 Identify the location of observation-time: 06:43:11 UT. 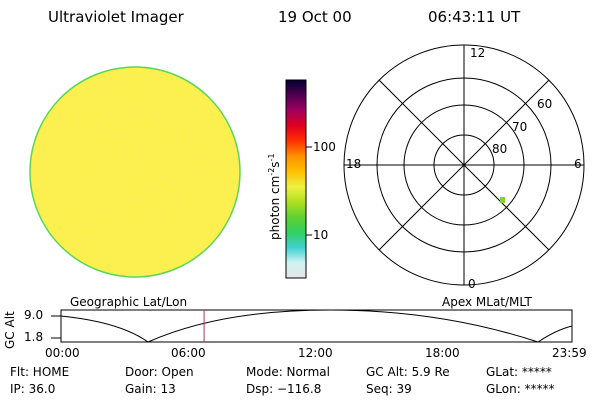
(474, 17).